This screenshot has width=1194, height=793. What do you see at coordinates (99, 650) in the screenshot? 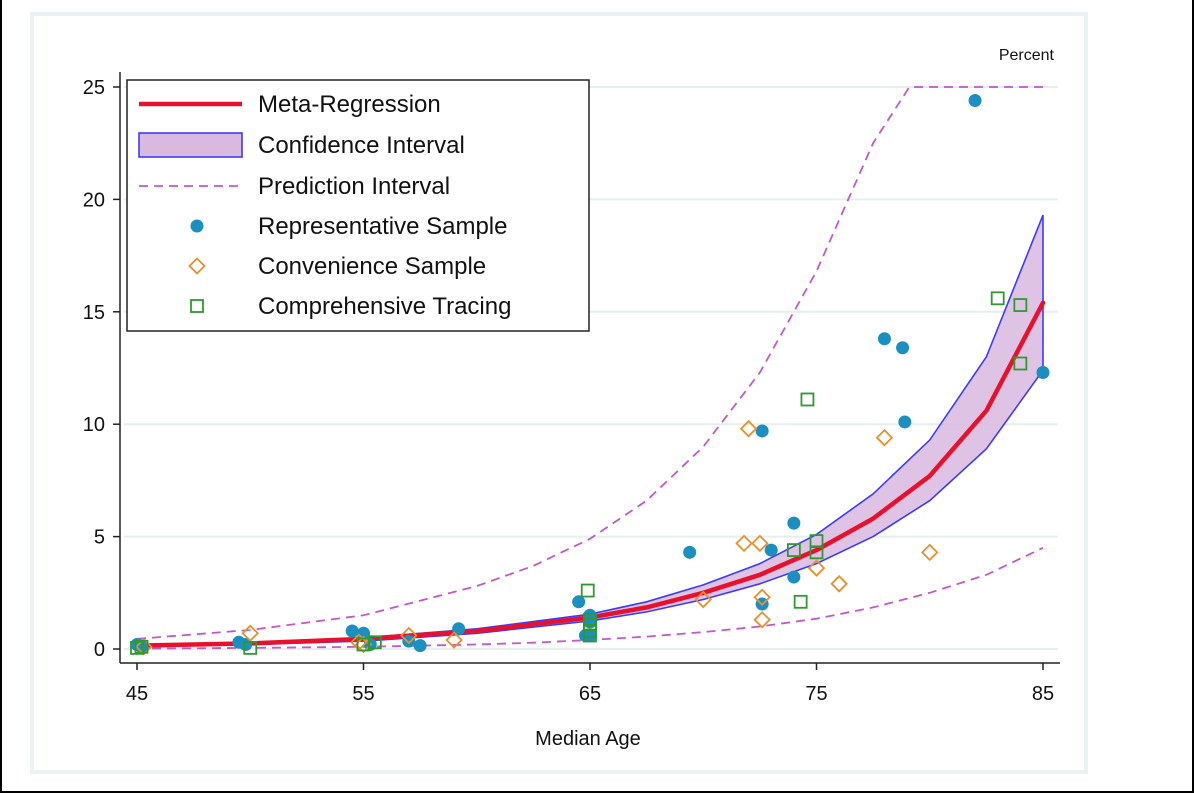
I see `y-tick-label: 0` at bounding box center [99, 650].